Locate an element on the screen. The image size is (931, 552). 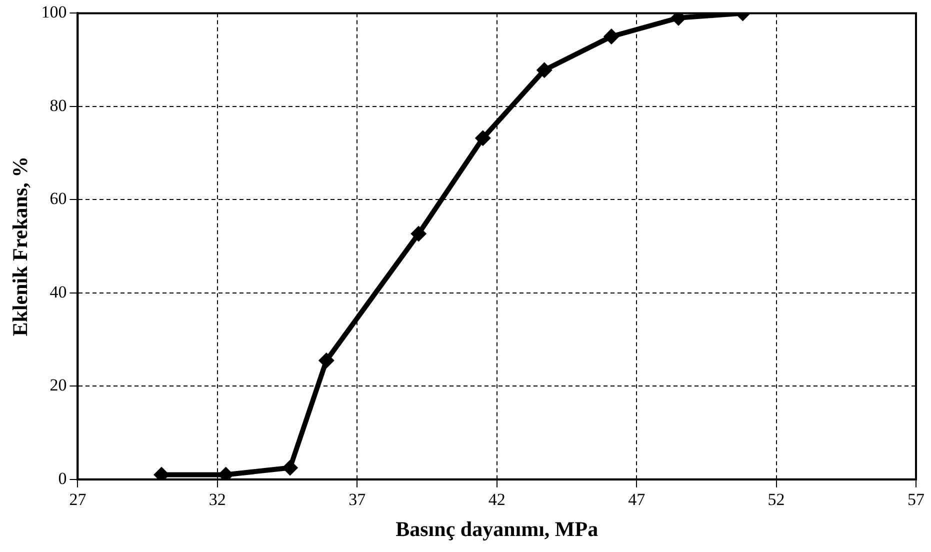
y-axis-title: Eklenik Frekans, % is located at coordinates (20, 246).